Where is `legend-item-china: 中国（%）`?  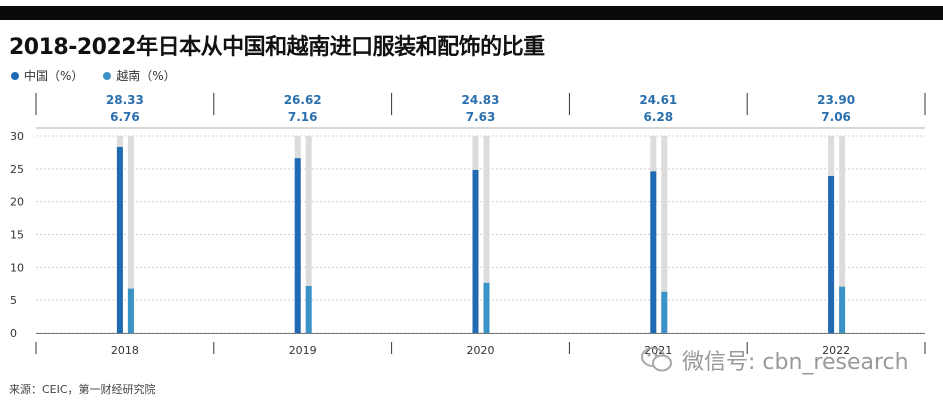
legend-item-china: 中国（%） is located at coordinates (47, 75).